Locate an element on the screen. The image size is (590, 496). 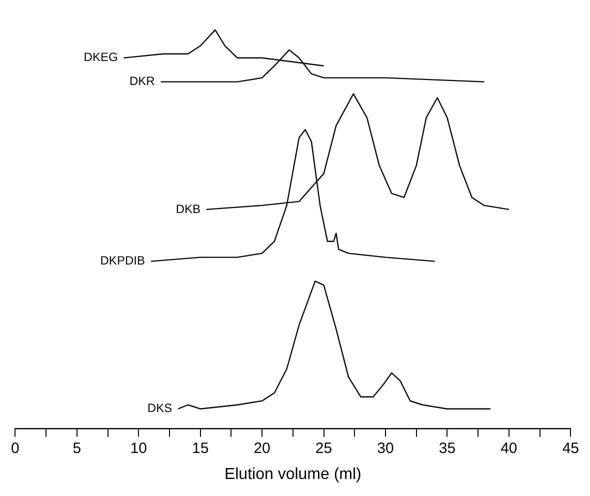
x-tick-label: 45 is located at coordinates (570, 448).